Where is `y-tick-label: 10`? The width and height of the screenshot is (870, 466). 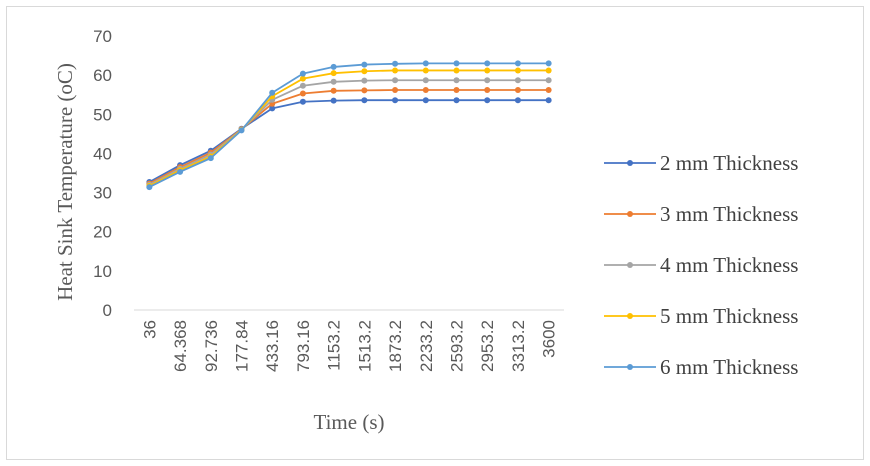 y-tick-label: 10 is located at coordinates (102, 271).